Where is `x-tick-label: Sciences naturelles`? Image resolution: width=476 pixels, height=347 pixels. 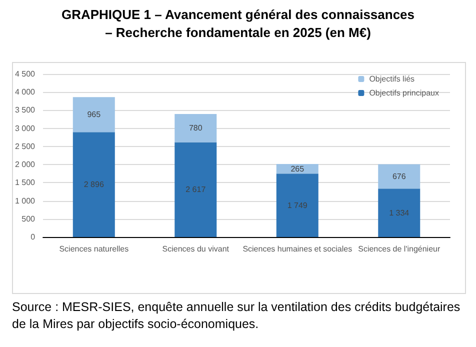
x-tick-label: Sciences naturelles is located at coordinates (94, 249).